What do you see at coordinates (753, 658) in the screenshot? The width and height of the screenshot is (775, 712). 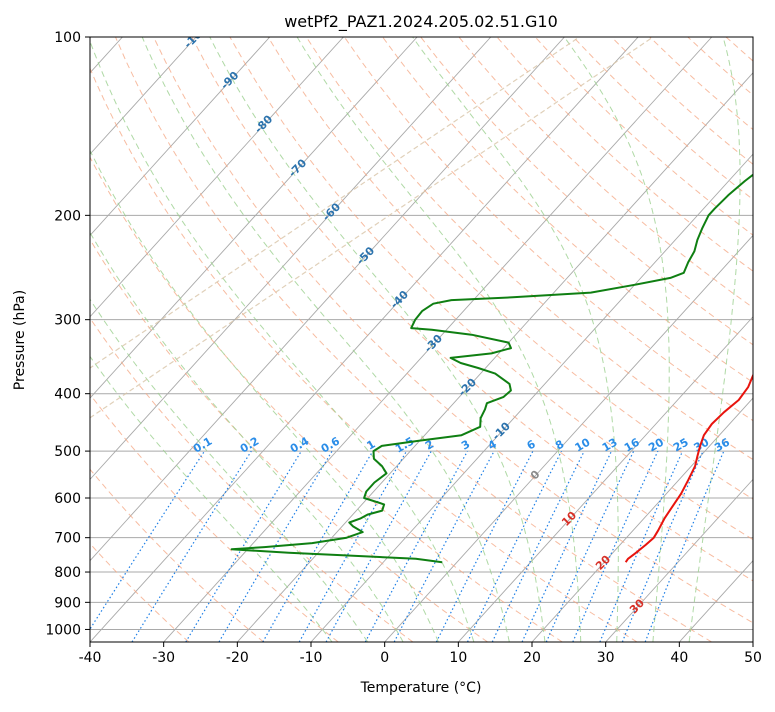 I see `x-tick-label: 50` at bounding box center [753, 658].